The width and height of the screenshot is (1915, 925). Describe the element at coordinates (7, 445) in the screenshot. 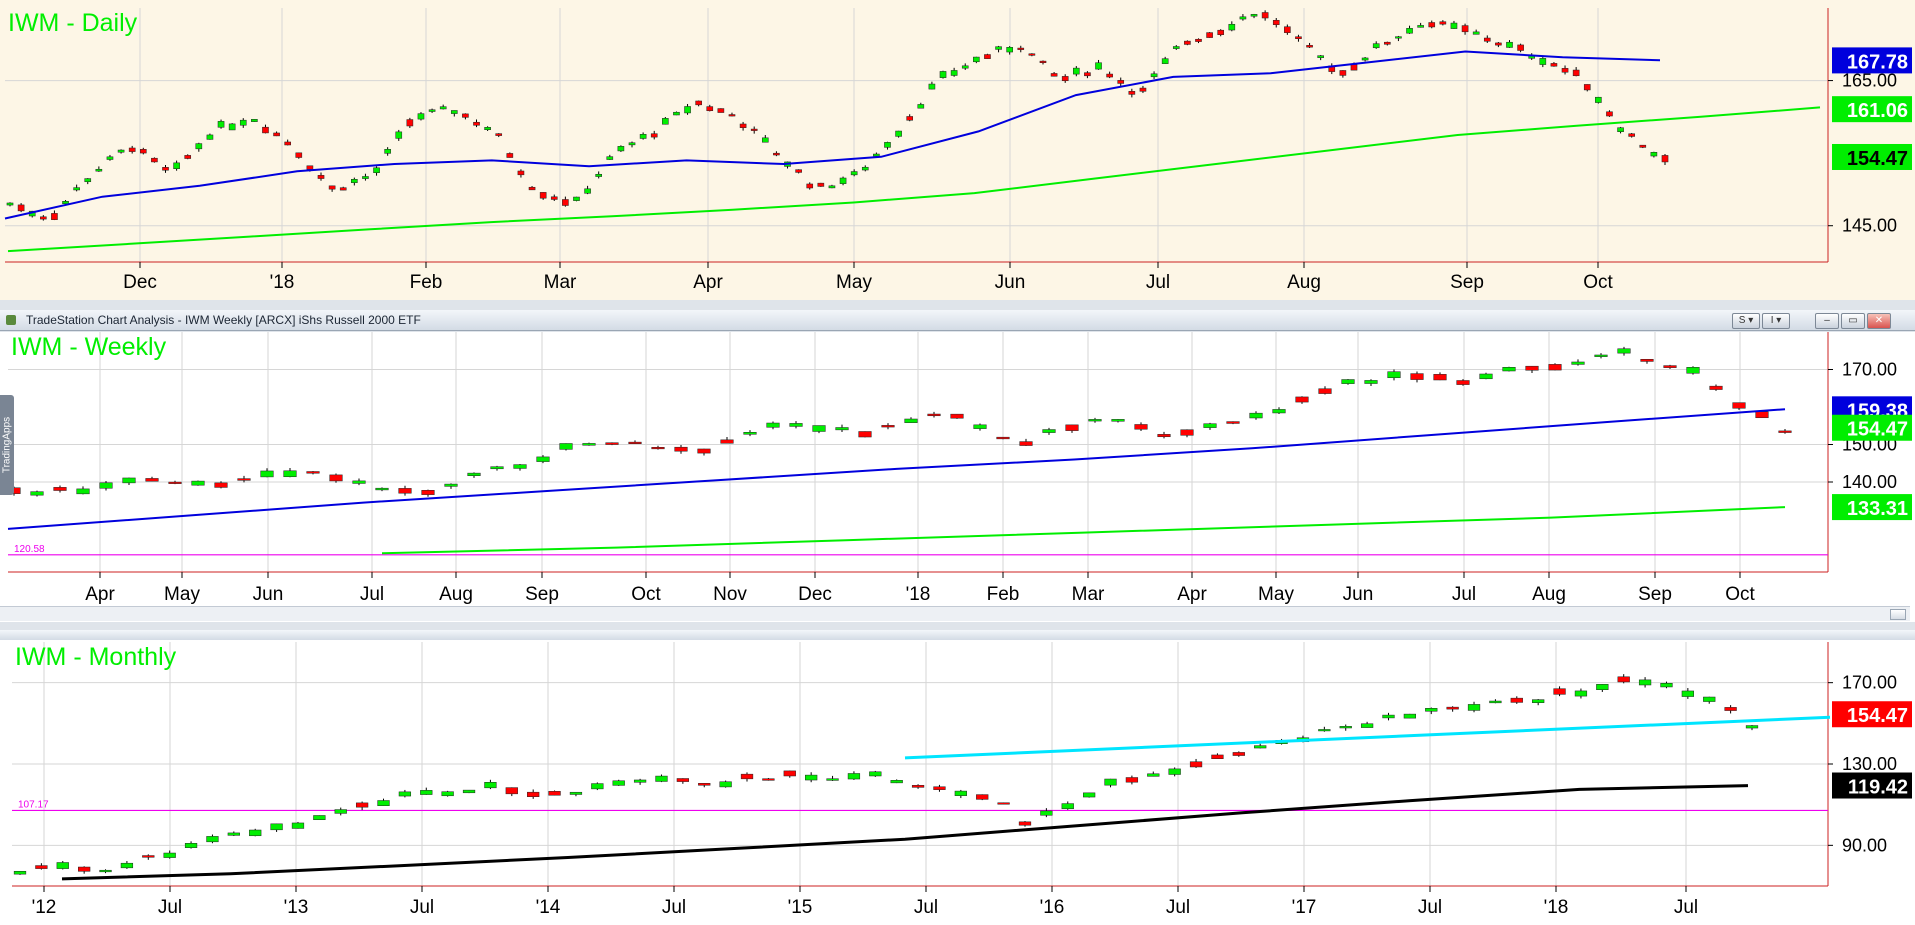

I see `tradingapps-side-tab: TradingApps` at that location.